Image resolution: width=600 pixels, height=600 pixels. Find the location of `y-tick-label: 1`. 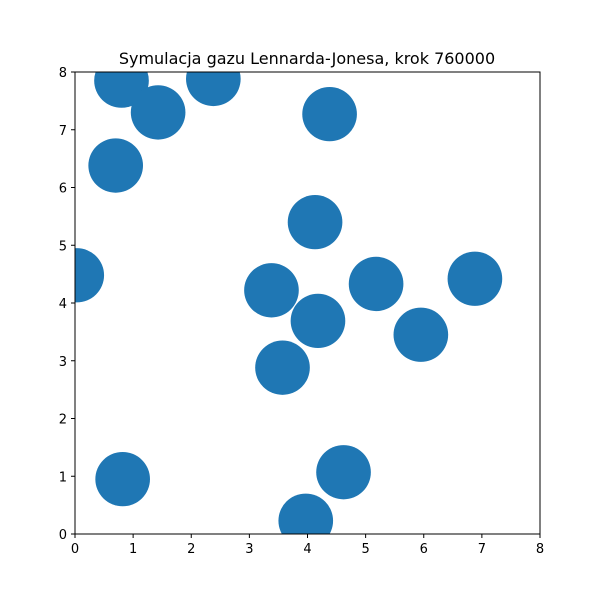

y-tick-label: 1 is located at coordinates (63, 477).